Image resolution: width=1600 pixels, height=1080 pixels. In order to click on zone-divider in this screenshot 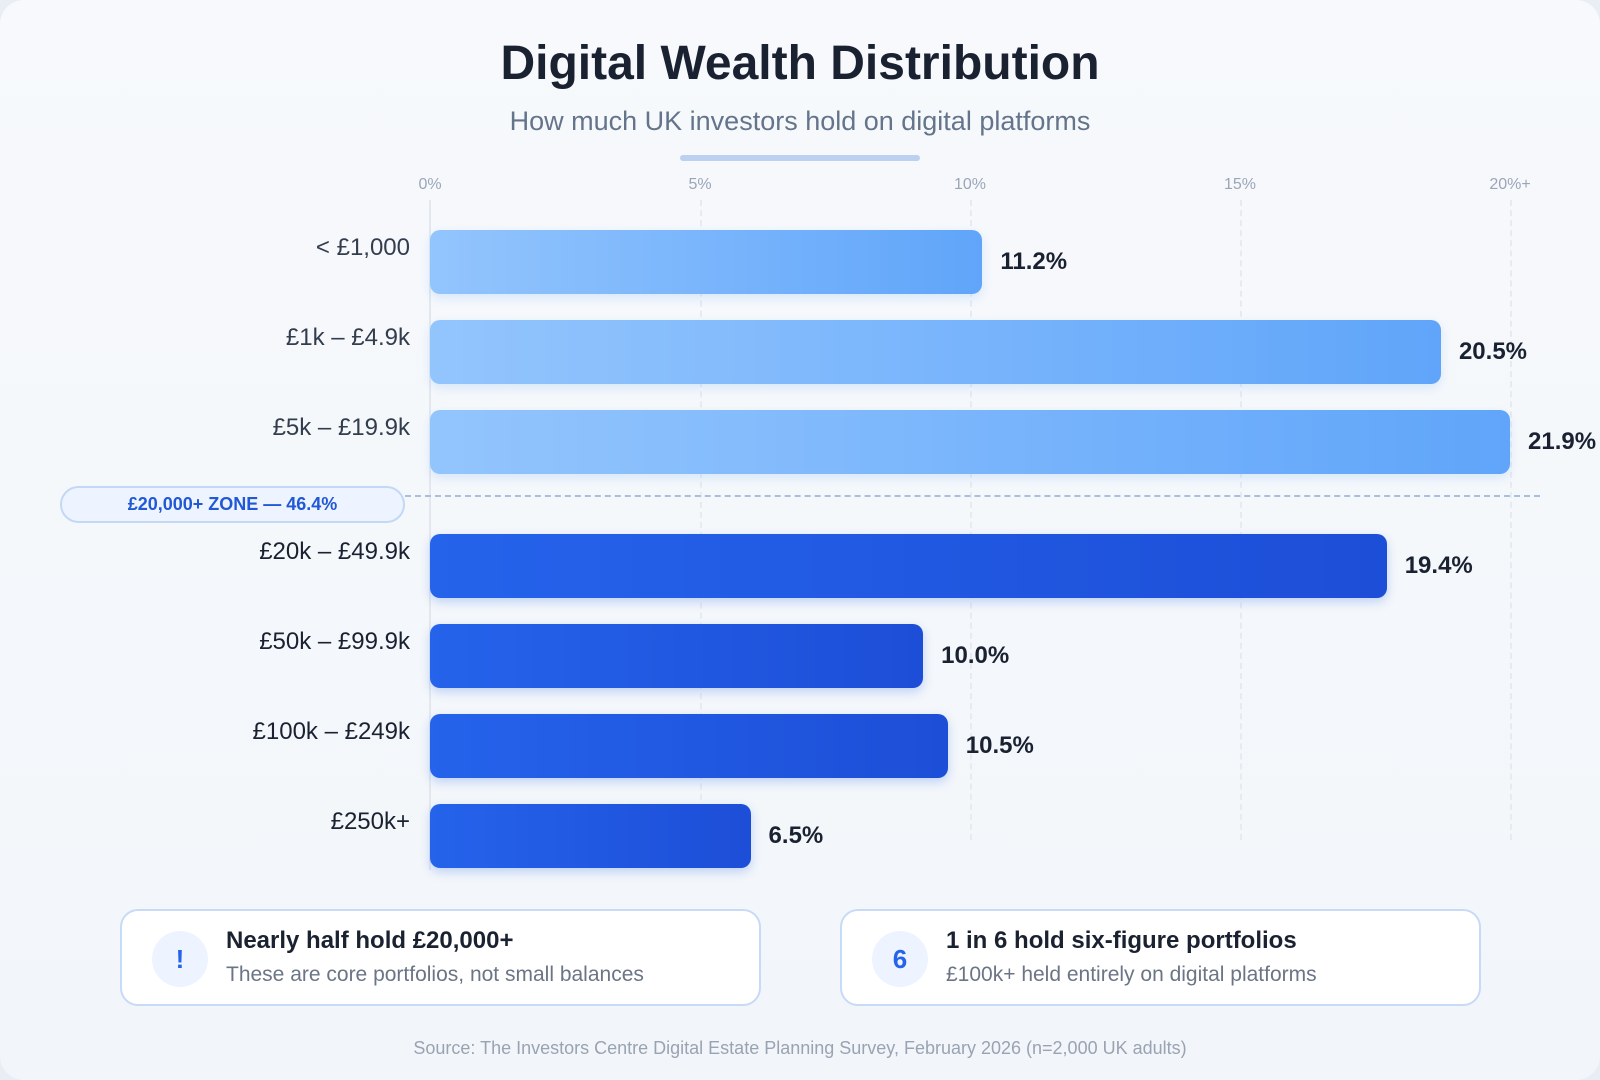, I will do `click(972, 496)`.